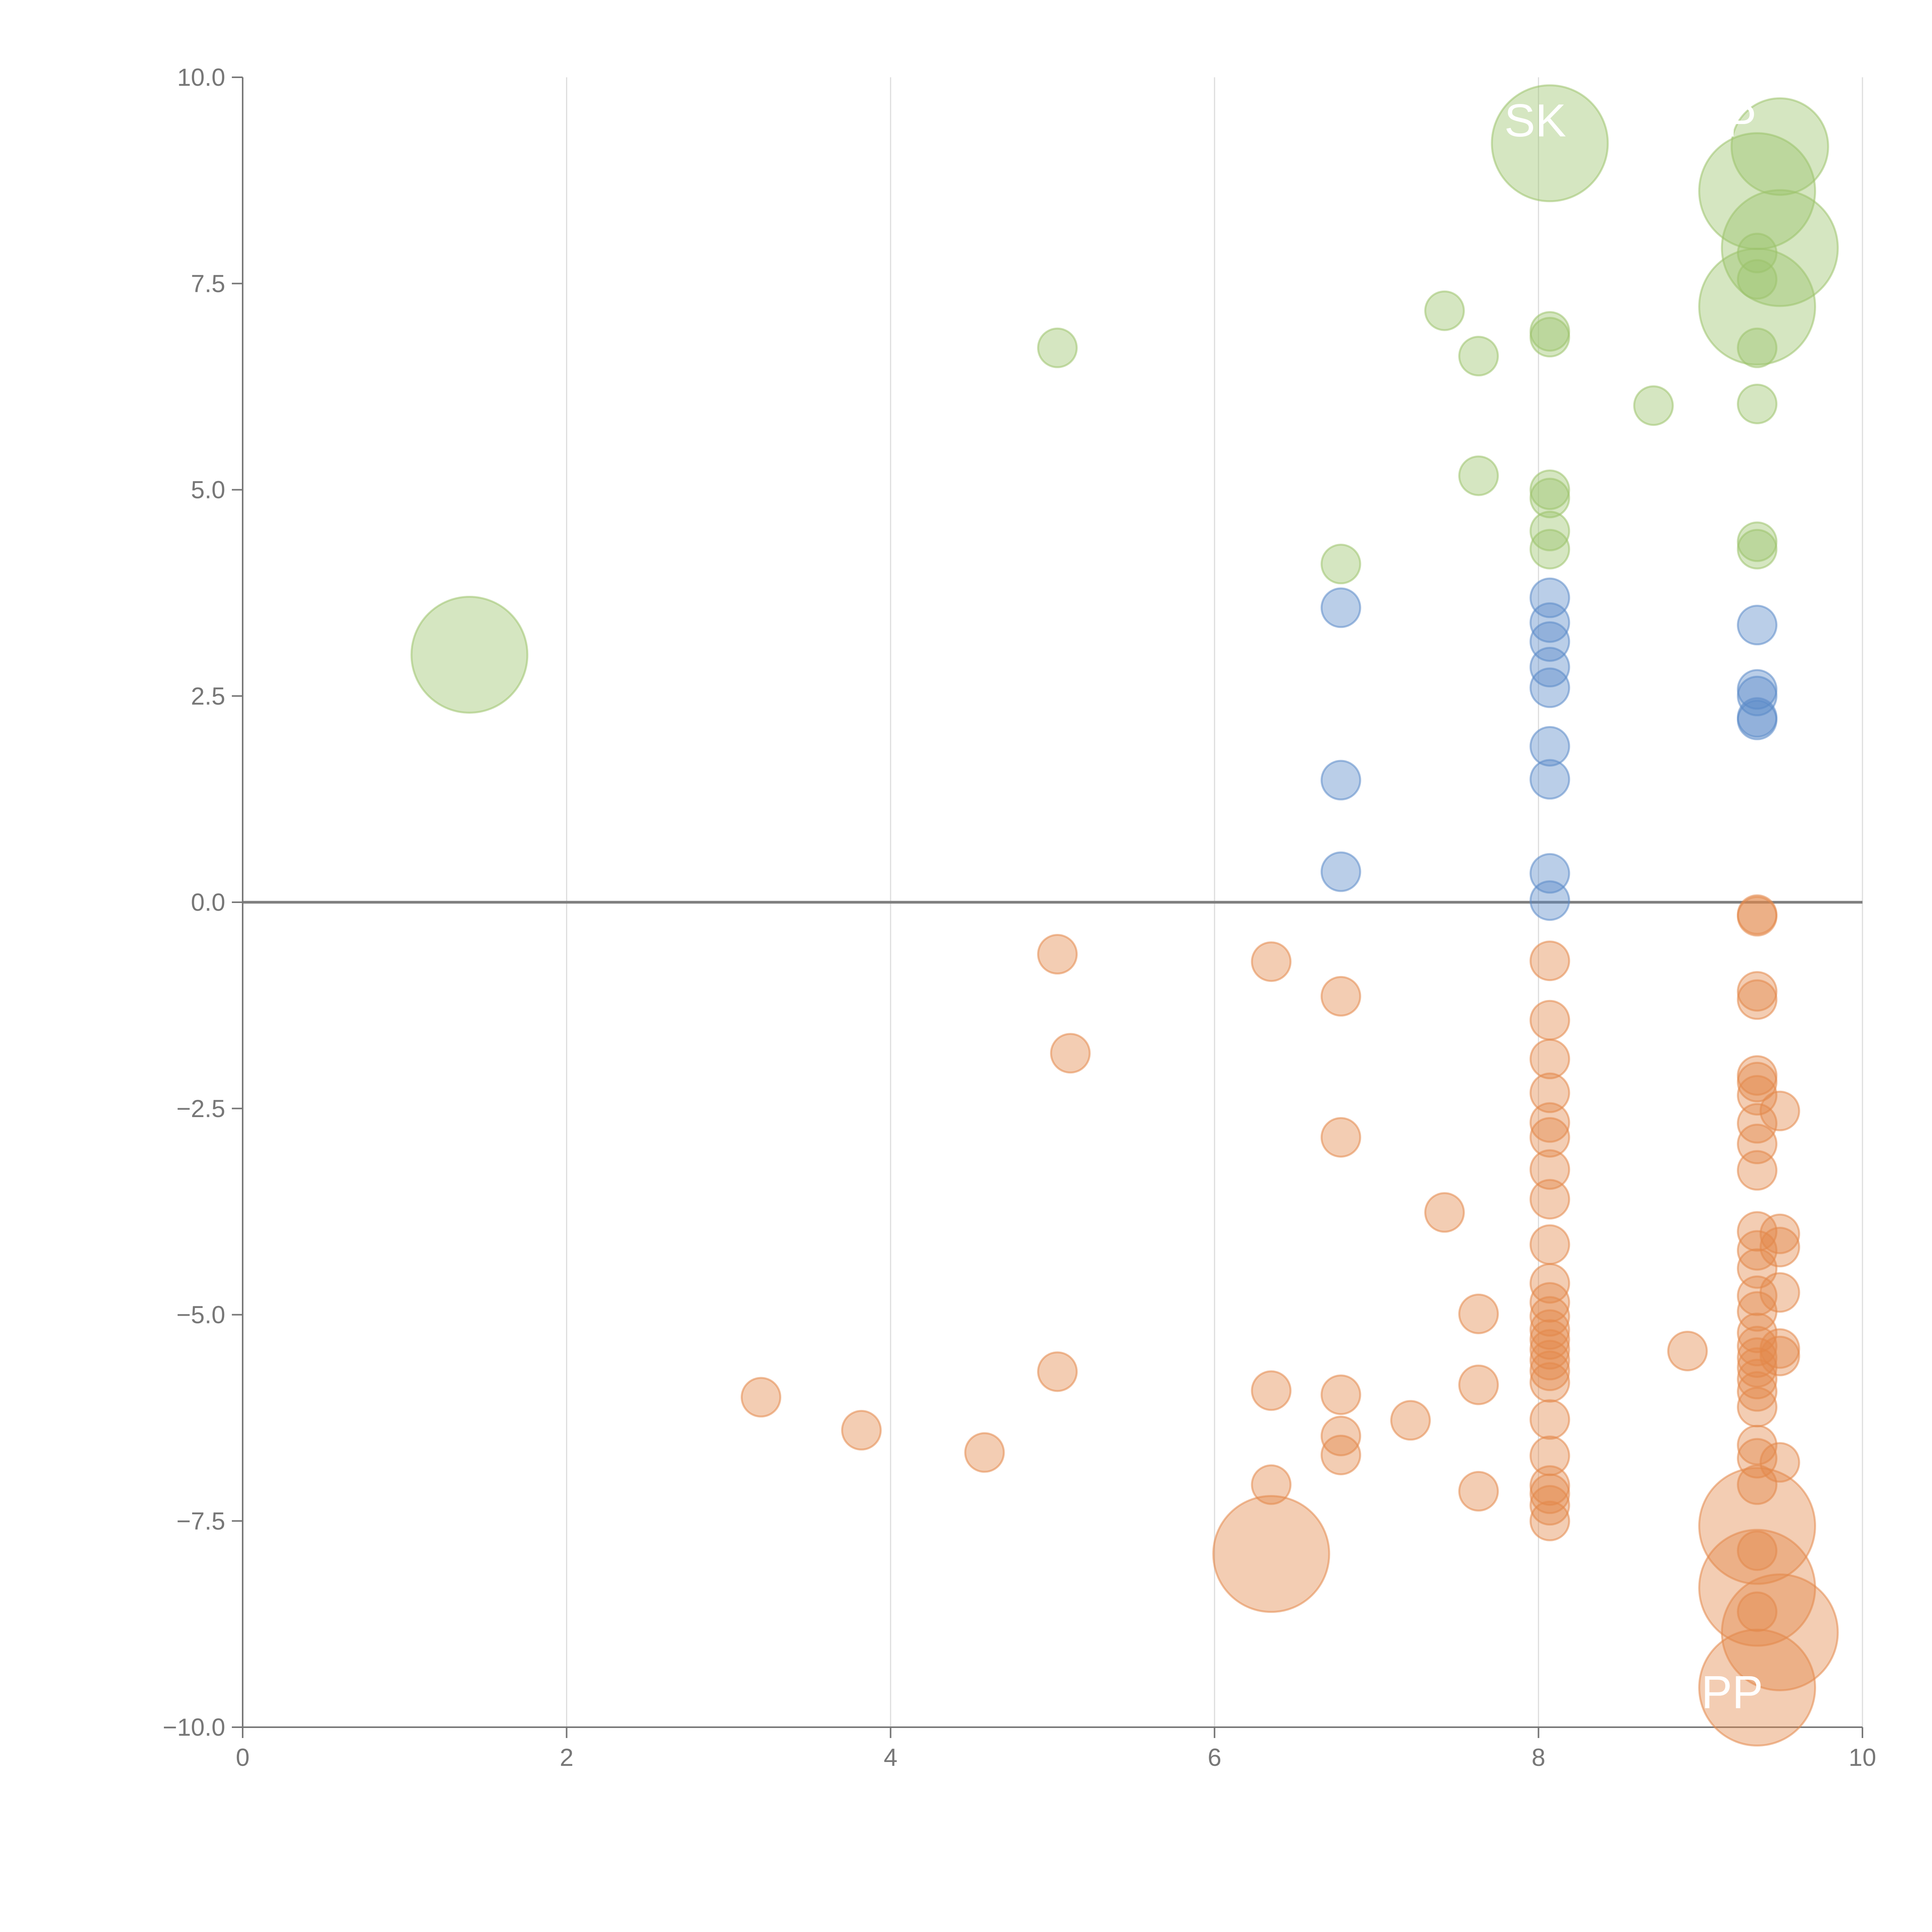 The height and width of the screenshot is (1932, 1932). What do you see at coordinates (194, 1727) in the screenshot?
I see `y-tick-label: −10.0` at bounding box center [194, 1727].